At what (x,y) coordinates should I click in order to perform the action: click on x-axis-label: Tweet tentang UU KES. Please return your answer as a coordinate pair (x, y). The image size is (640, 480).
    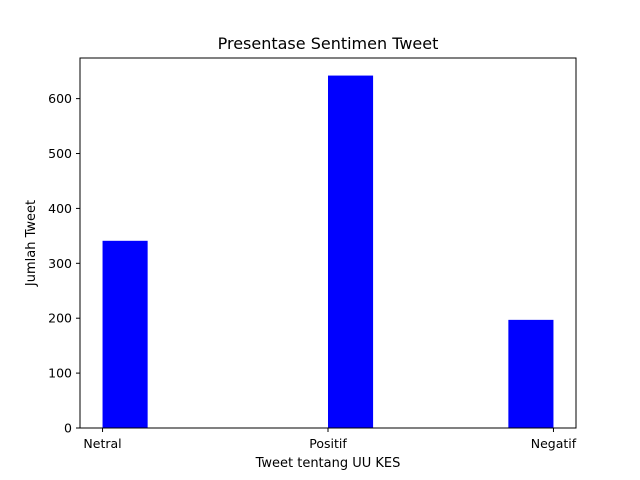
    Looking at the image, I should click on (328, 463).